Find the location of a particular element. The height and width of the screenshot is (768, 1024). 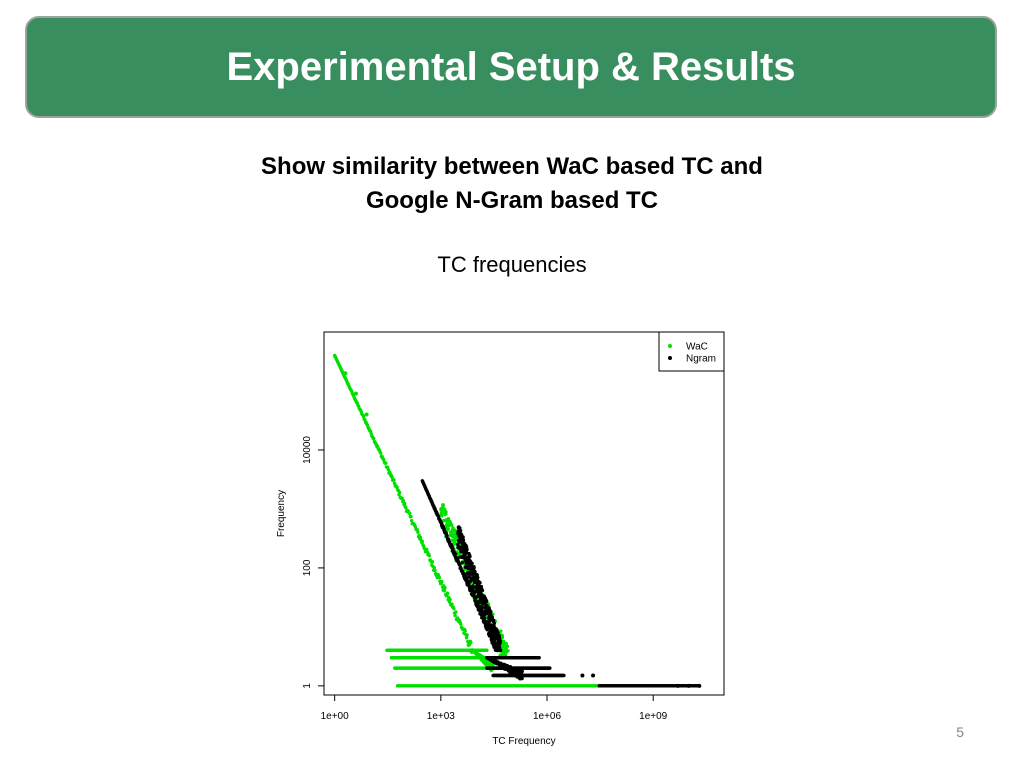

x-tick-label: 1e+00 is located at coordinates (335, 716).